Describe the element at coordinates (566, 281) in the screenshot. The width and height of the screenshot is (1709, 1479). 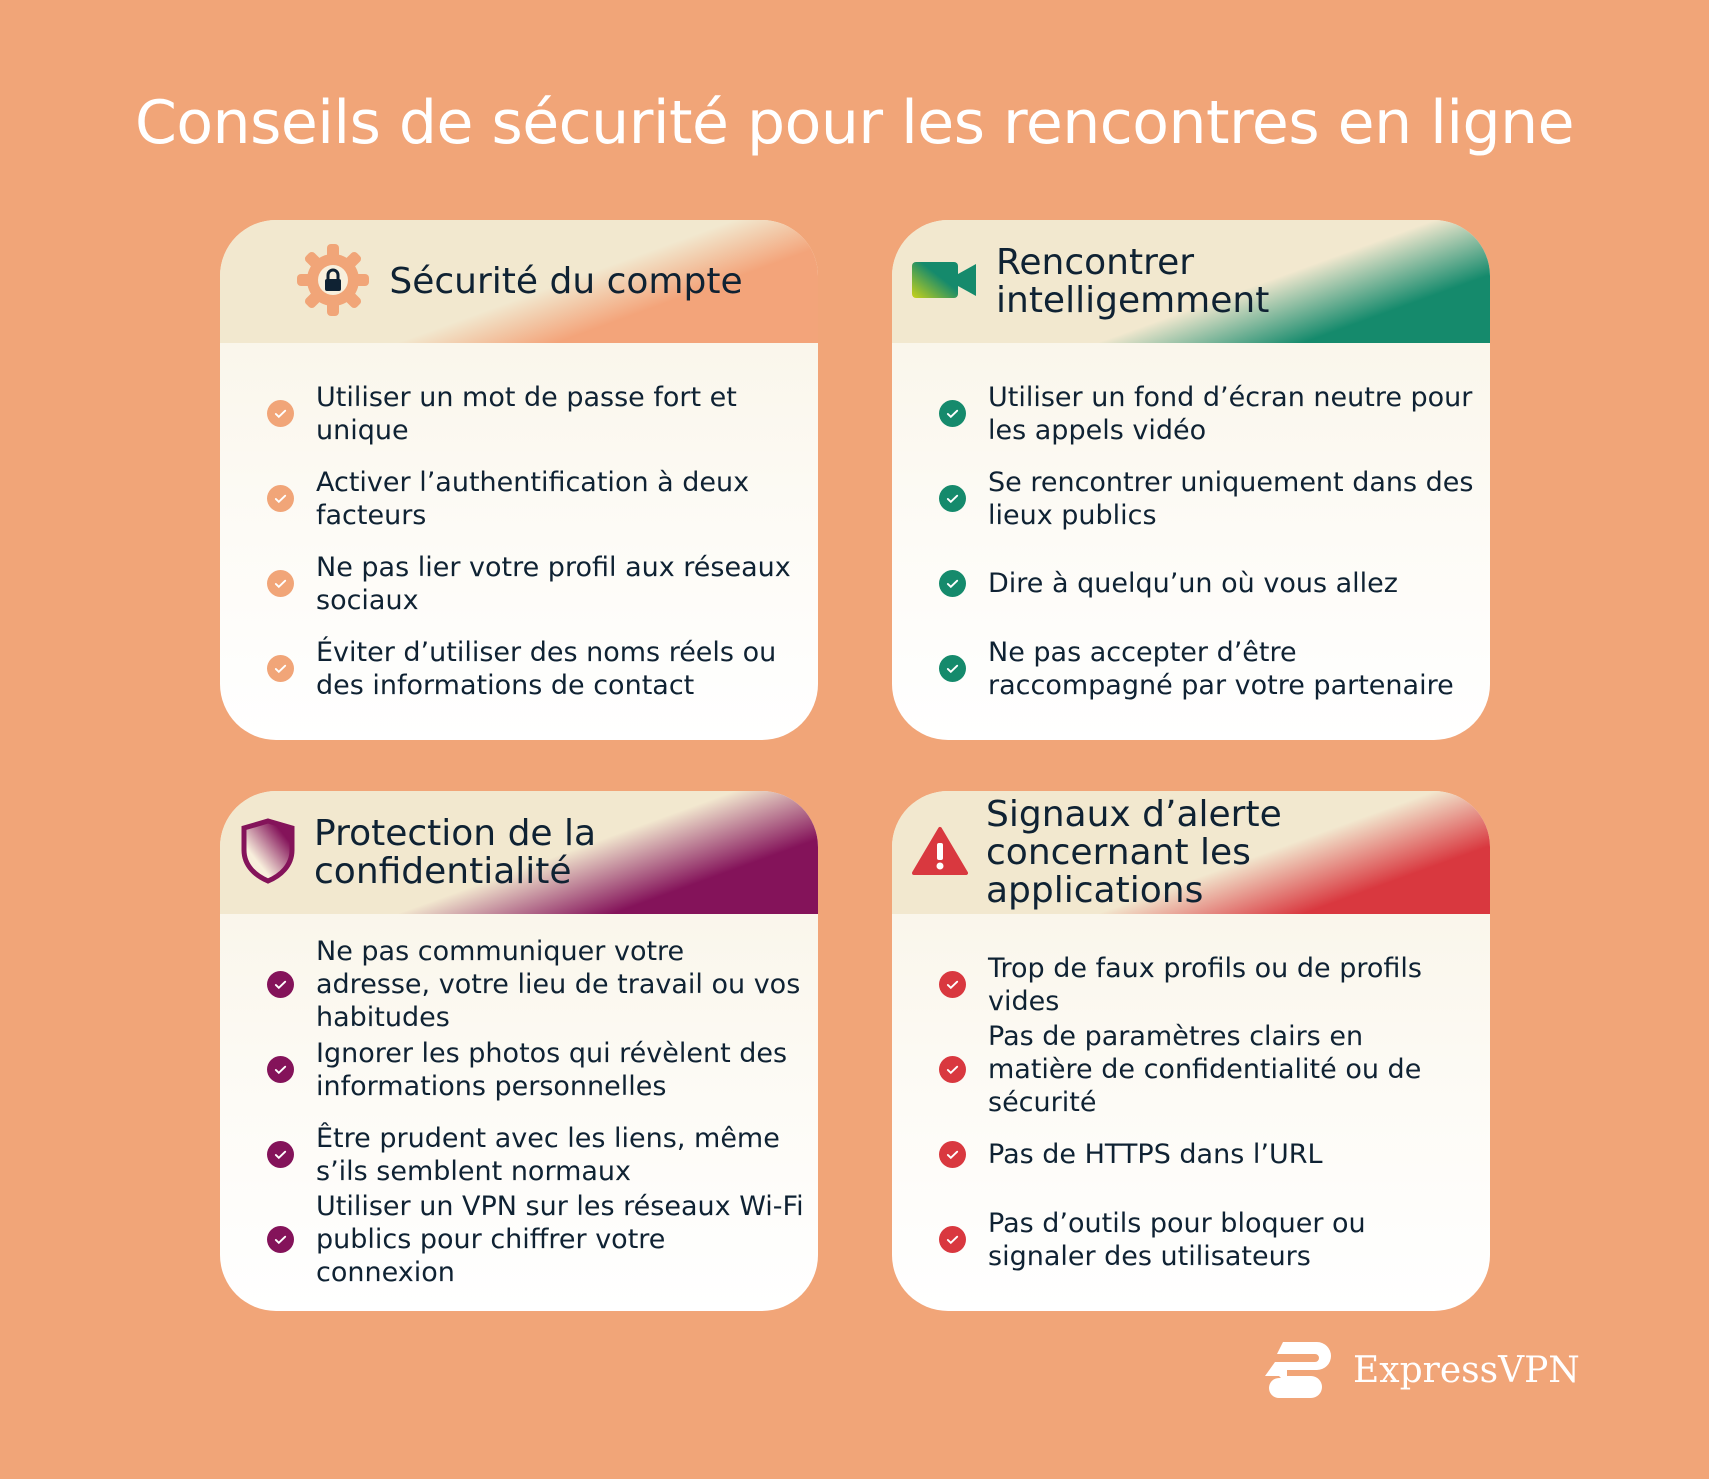
I see `card-title: Sécurité du compte` at that location.